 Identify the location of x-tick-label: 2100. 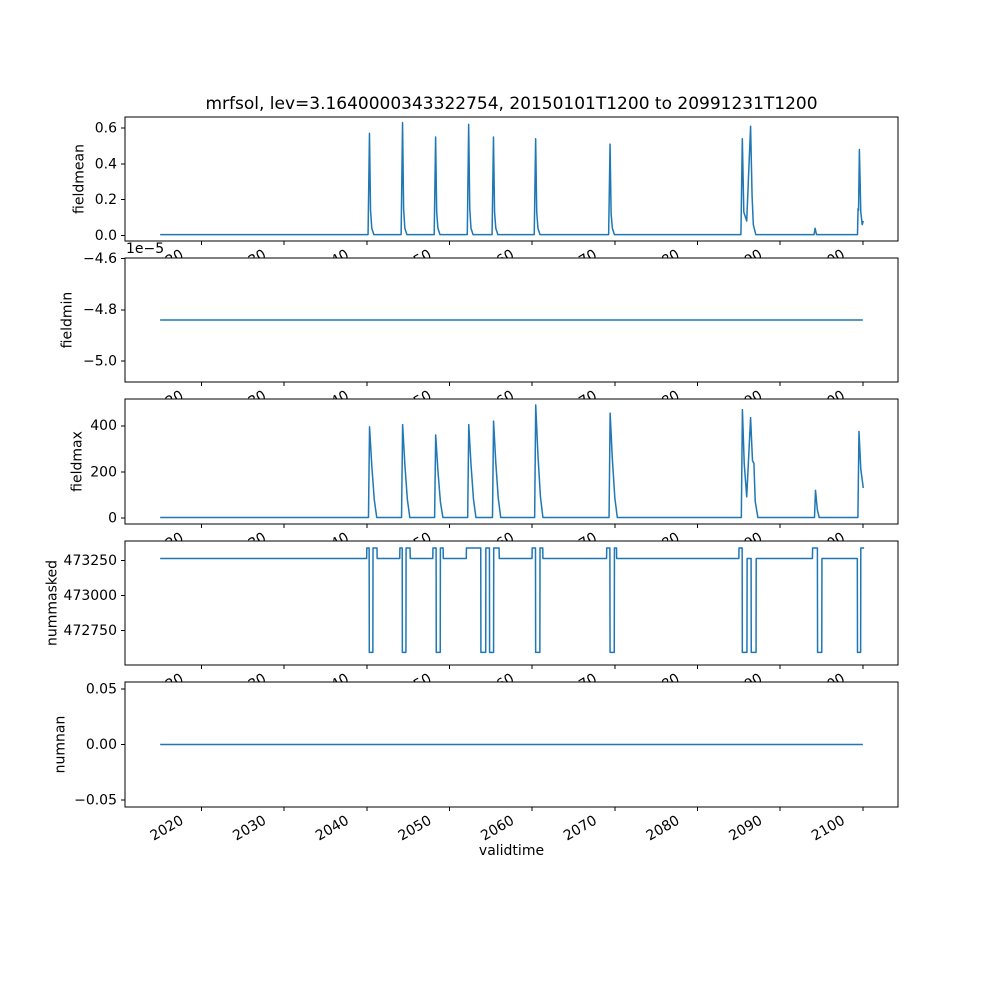
(828, 829).